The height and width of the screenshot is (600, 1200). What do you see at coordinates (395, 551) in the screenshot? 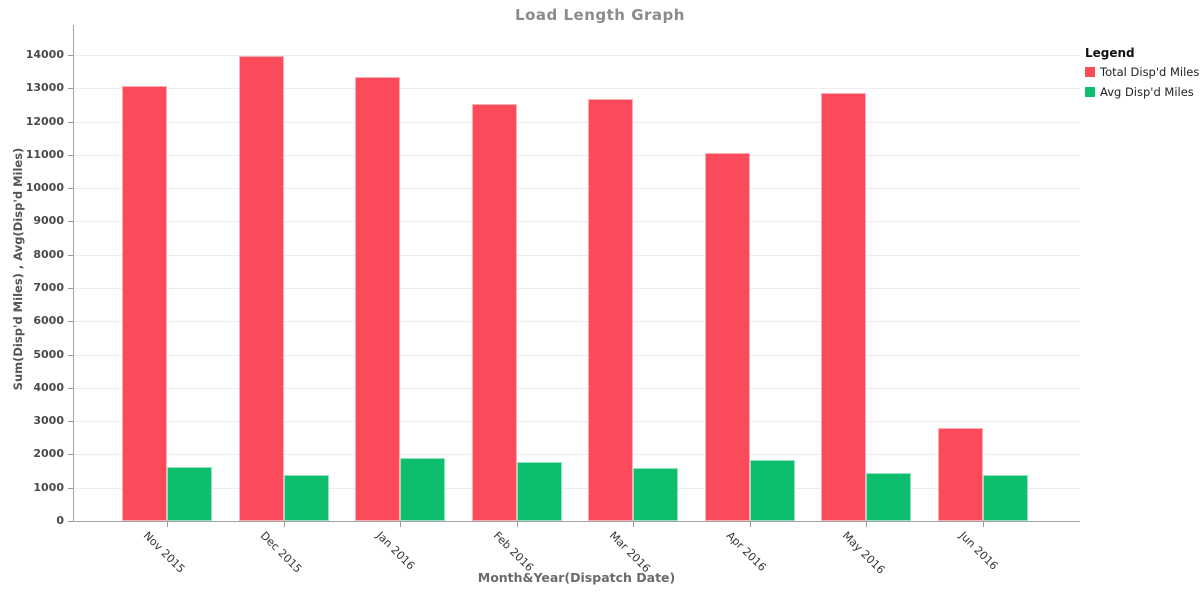
I see `x-axis-tick-label: Jan 2016` at bounding box center [395, 551].